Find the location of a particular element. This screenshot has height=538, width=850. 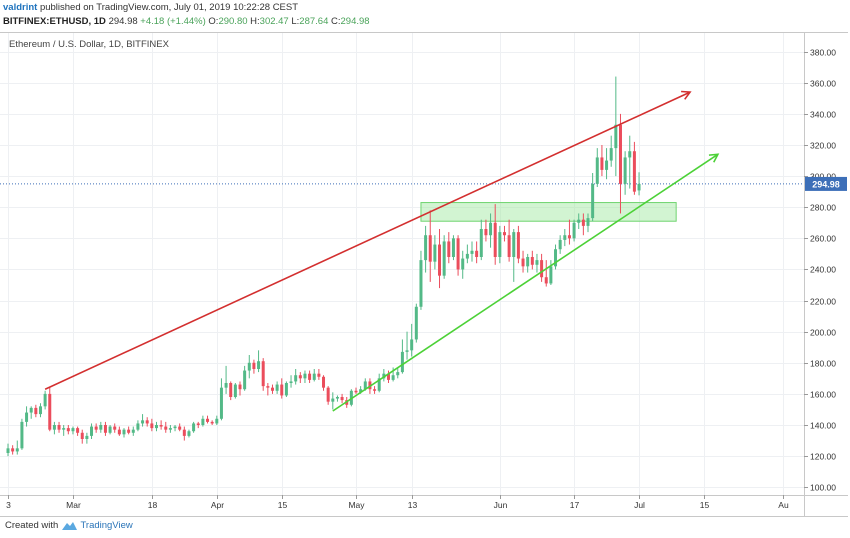

price-tick-label: 200.00 is located at coordinates (823, 333).